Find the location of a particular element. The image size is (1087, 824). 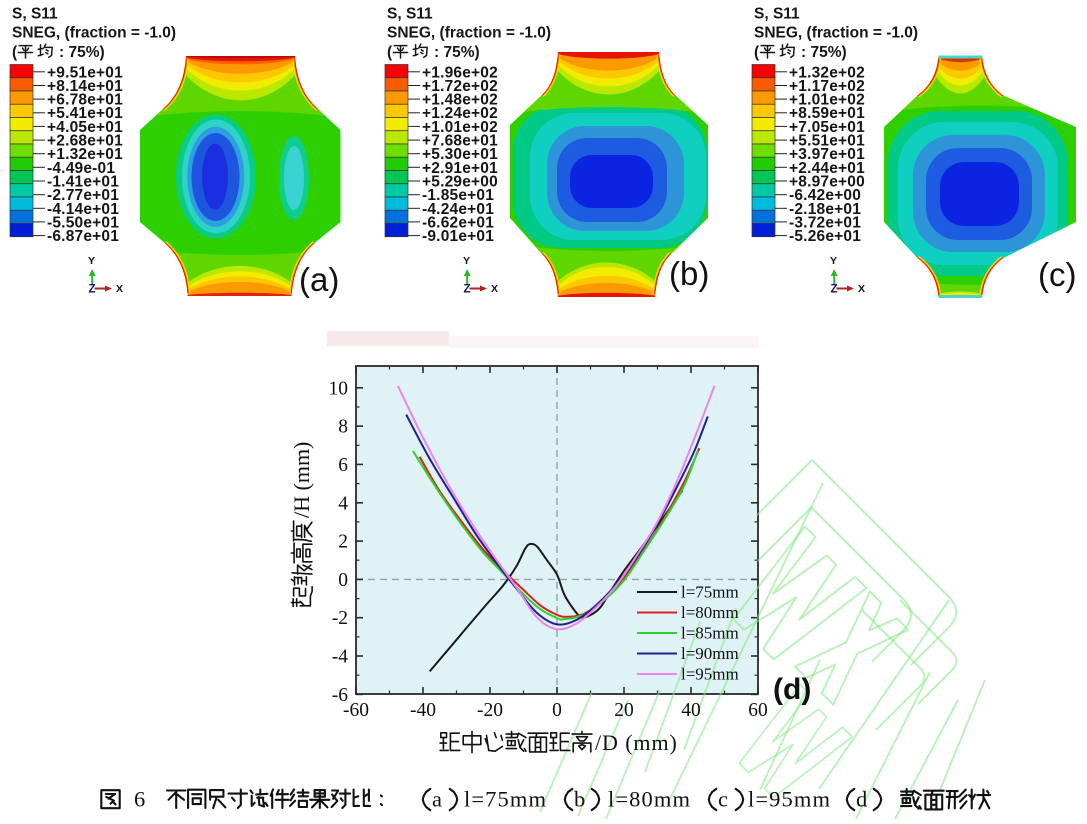

svg-text: a is located at coordinates (437, 799).